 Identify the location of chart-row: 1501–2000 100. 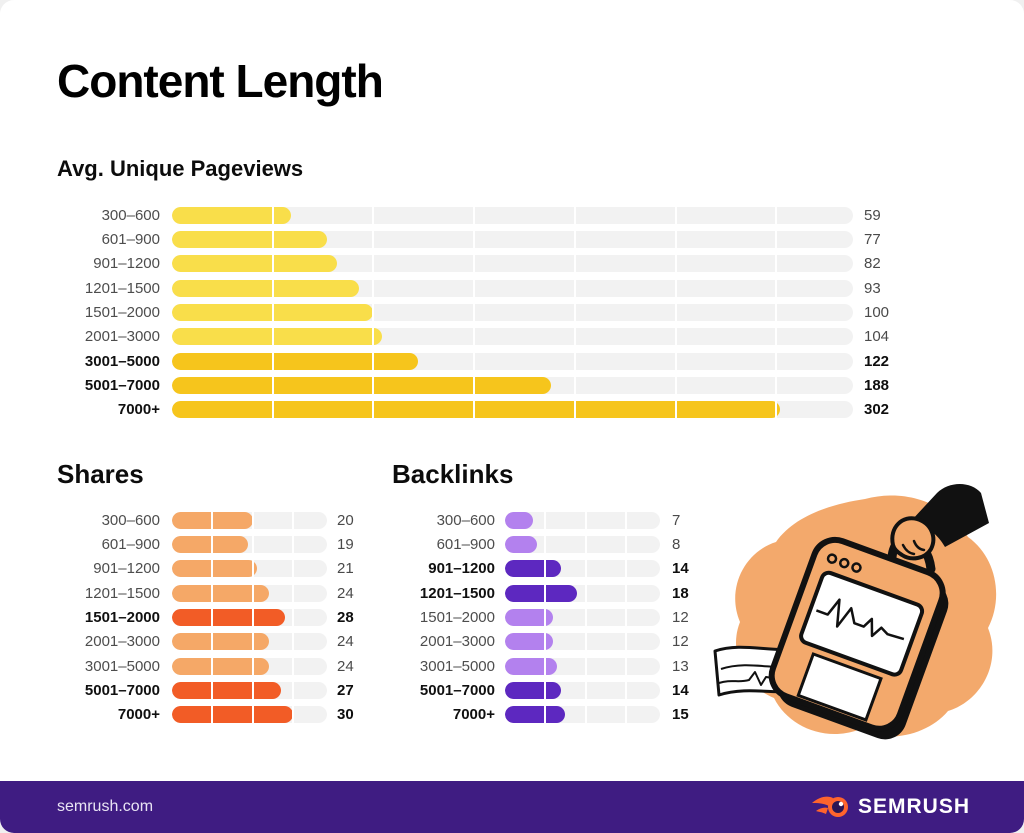
(477, 312).